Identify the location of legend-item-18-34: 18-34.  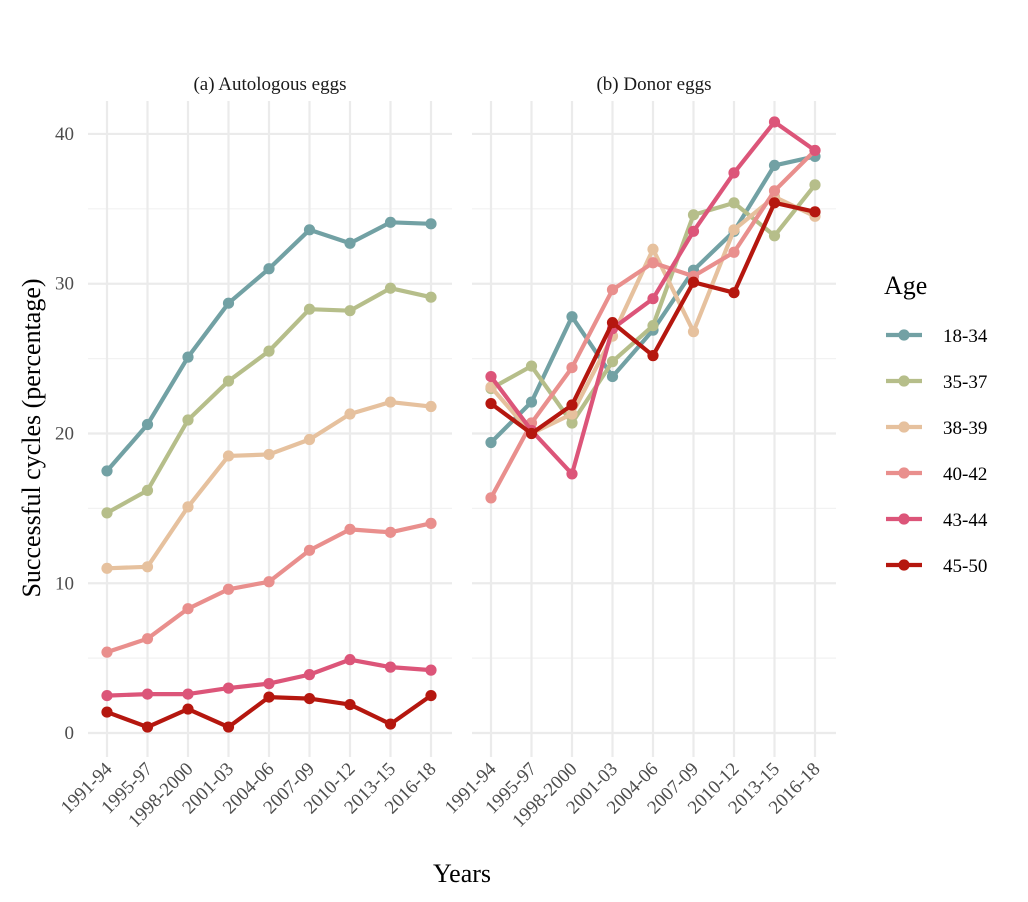
(937, 336).